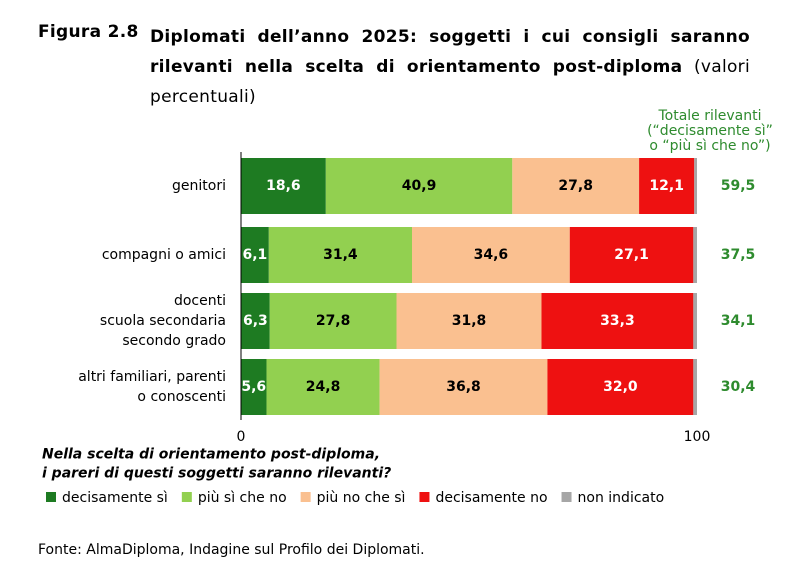 This screenshot has height=577, width=800. I want to click on y-tick-label: genitori, so click(199, 186).